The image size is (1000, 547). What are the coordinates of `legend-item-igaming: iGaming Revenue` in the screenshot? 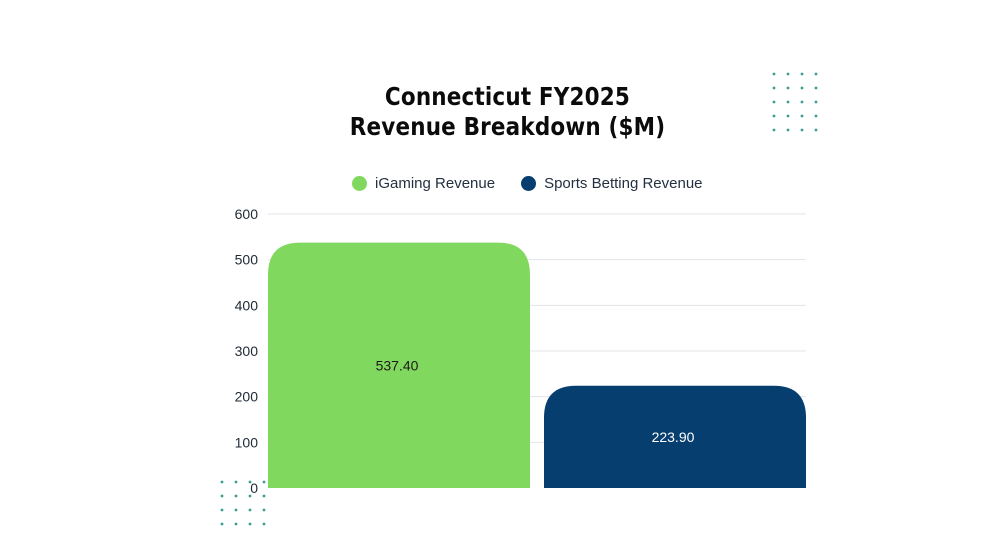 It's located at (423, 183).